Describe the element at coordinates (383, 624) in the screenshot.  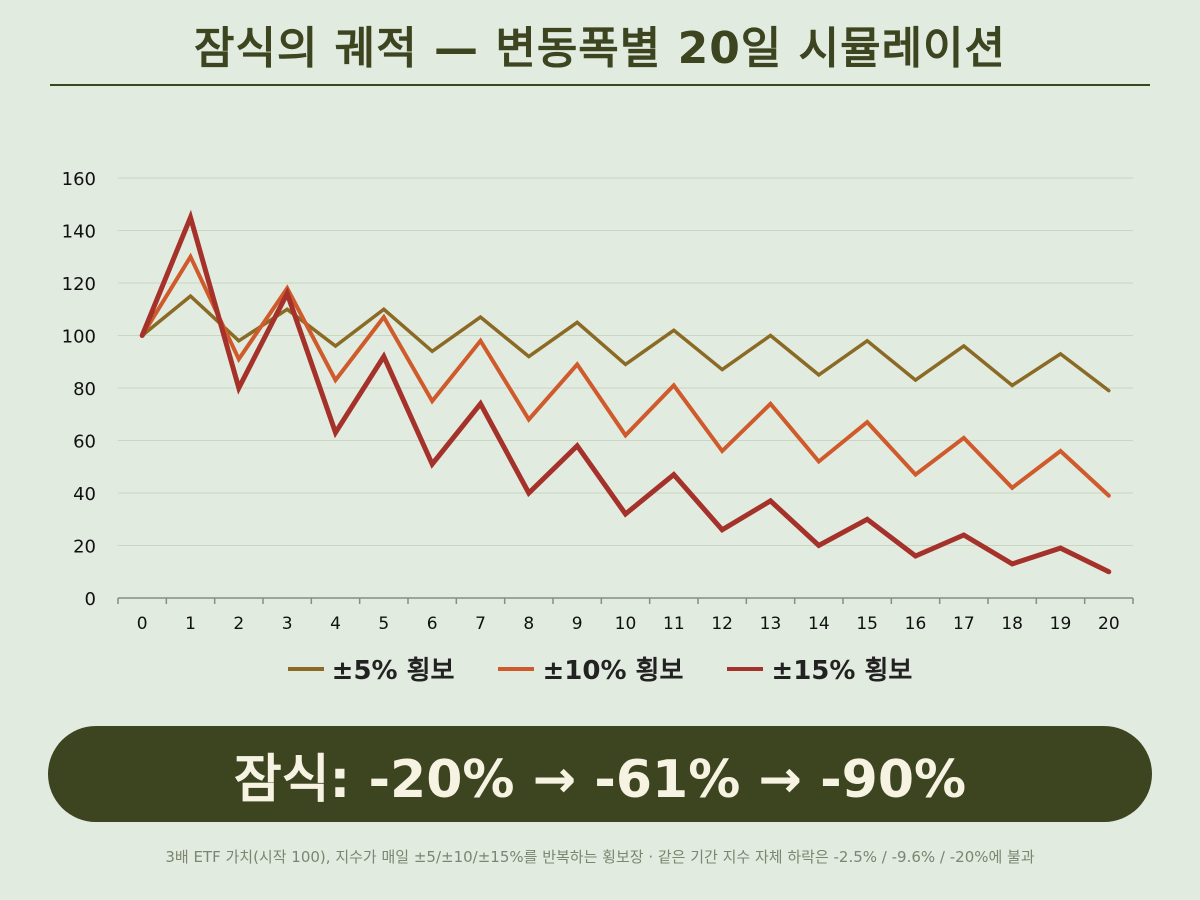
I see `x-tick-label: 5` at that location.